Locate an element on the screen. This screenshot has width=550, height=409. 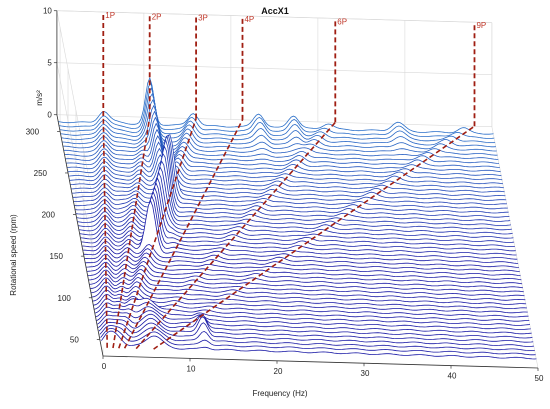
z-tick-label: 10 is located at coordinates (47, 11).